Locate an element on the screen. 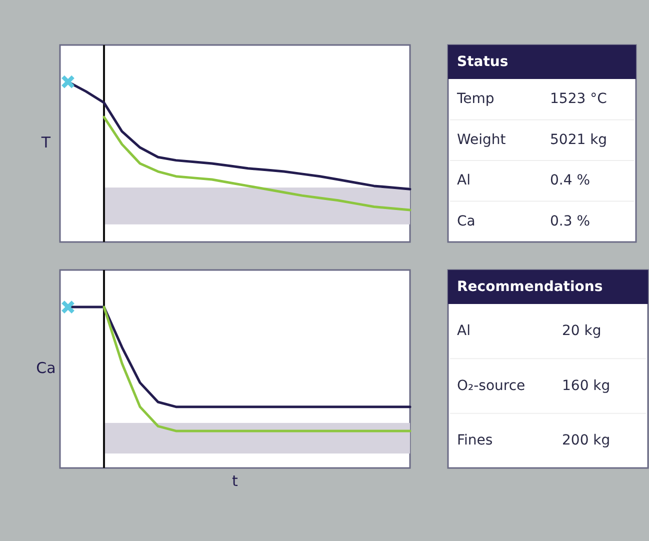 The height and width of the screenshot is (541, 649). text: 1523 °C is located at coordinates (578, 99).